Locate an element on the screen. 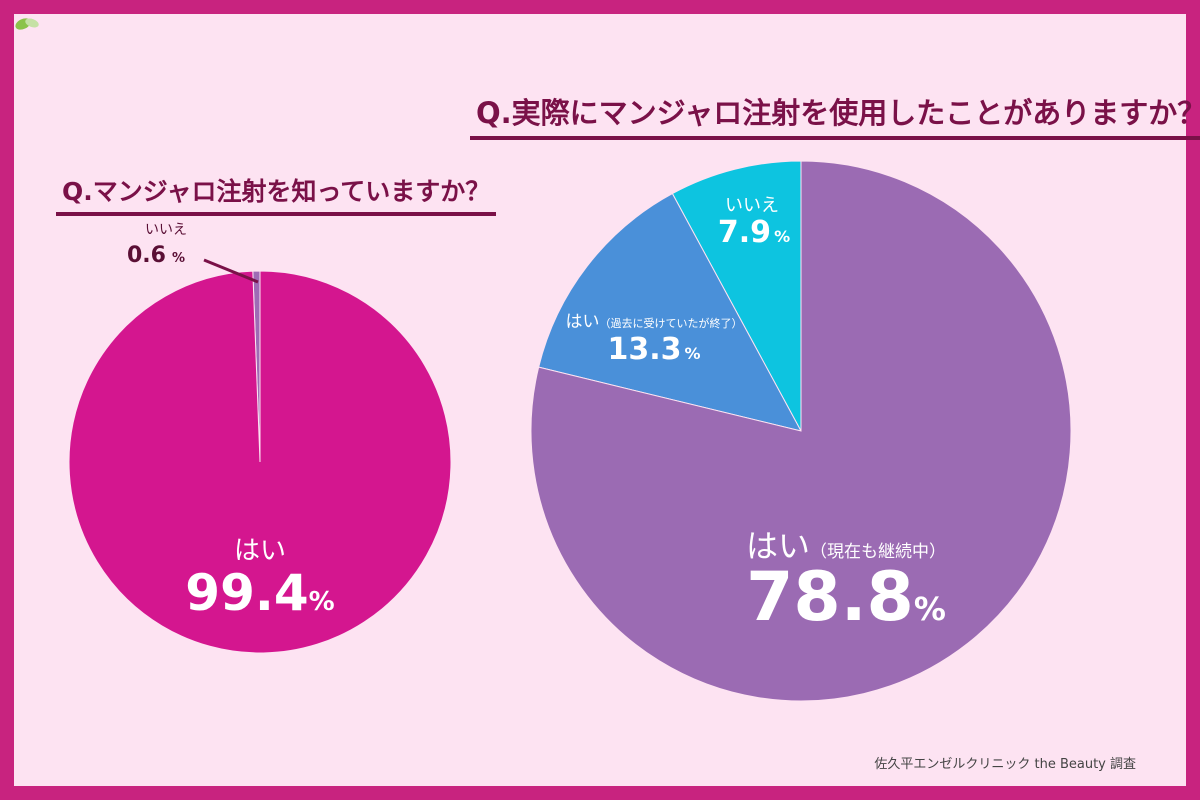 This screenshot has height=800, width=1200. right-value-past-pct: % is located at coordinates (693, 353).